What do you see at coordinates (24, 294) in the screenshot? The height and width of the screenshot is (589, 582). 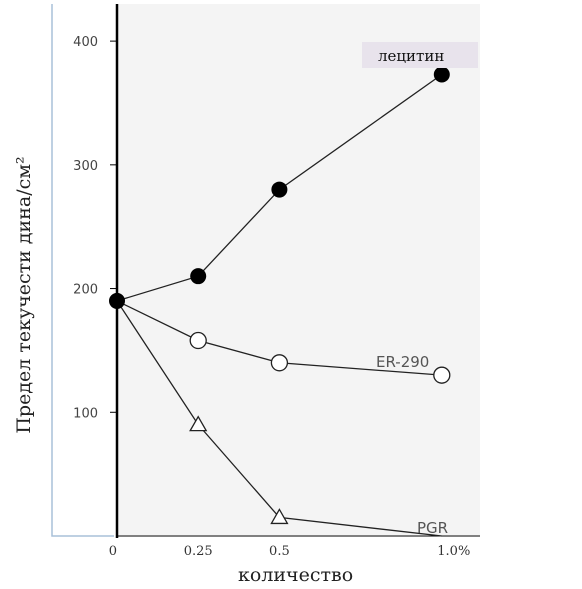 I see `y-axis-title: Предел текучести дина/см²` at bounding box center [24, 294].